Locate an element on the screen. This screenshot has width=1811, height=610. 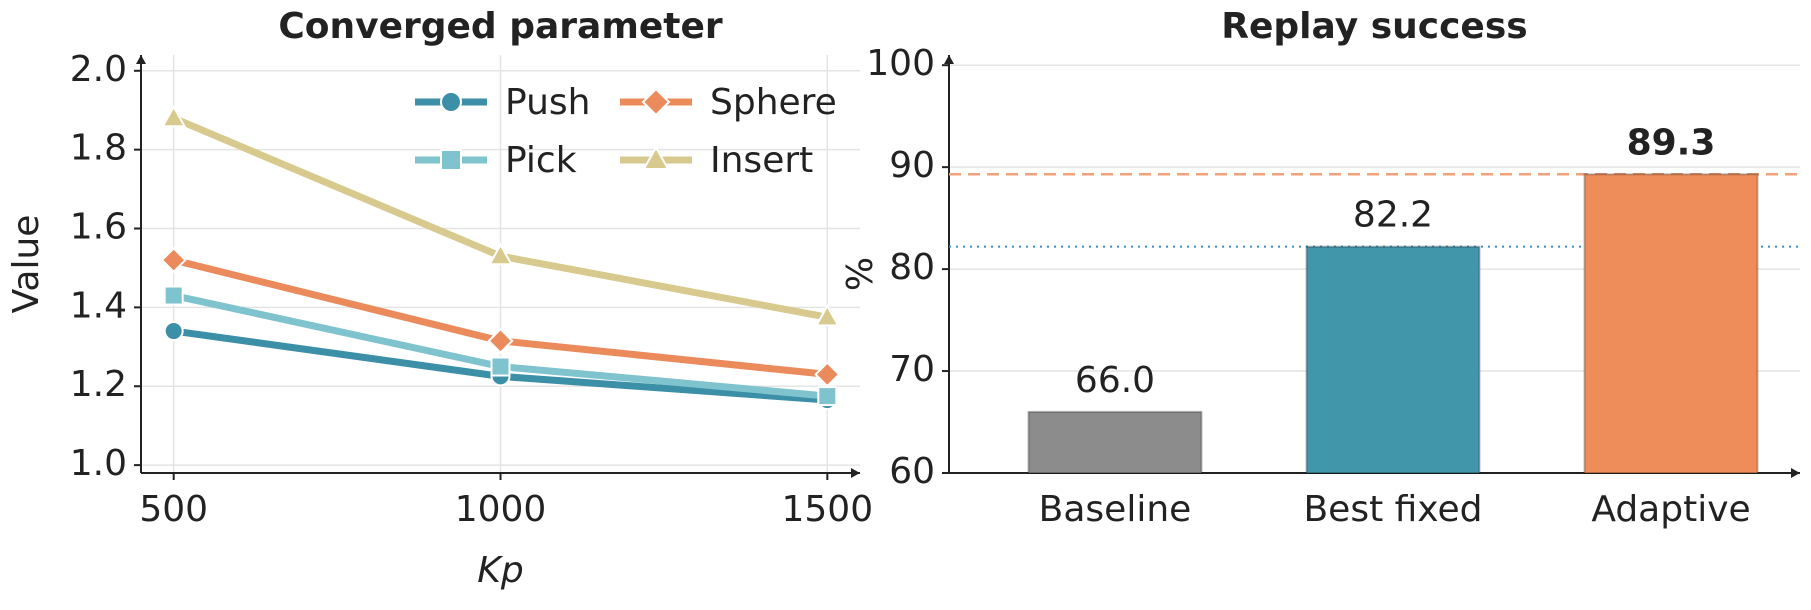
x-tick-label: Adaptive is located at coordinates (1670, 509).